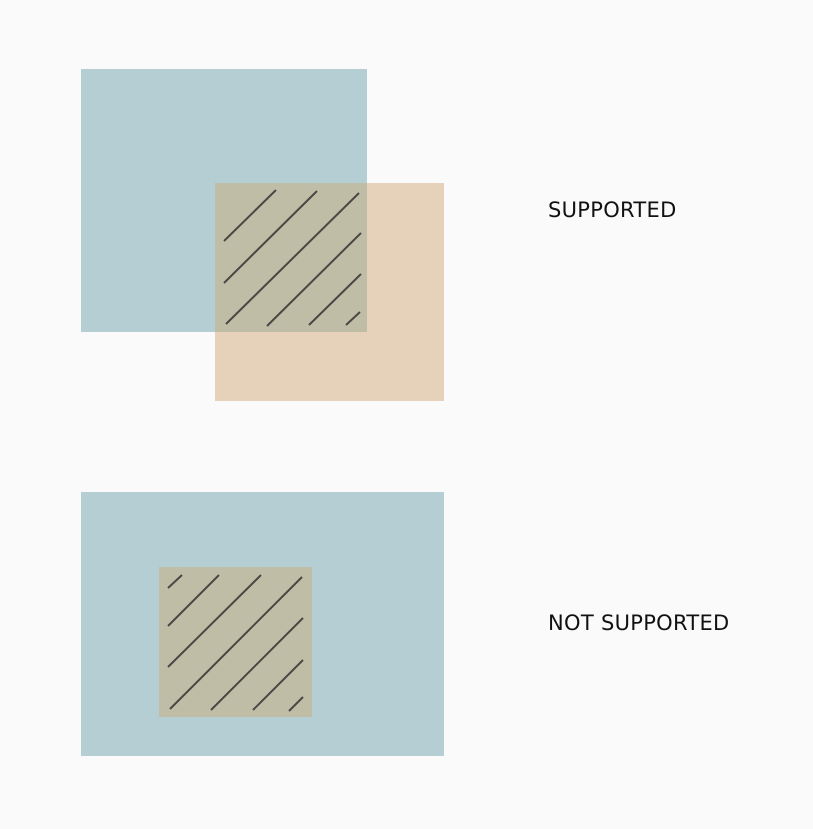  What do you see at coordinates (639, 623) in the screenshot?
I see `not-supported-label: NOT SUPPORTED` at bounding box center [639, 623].